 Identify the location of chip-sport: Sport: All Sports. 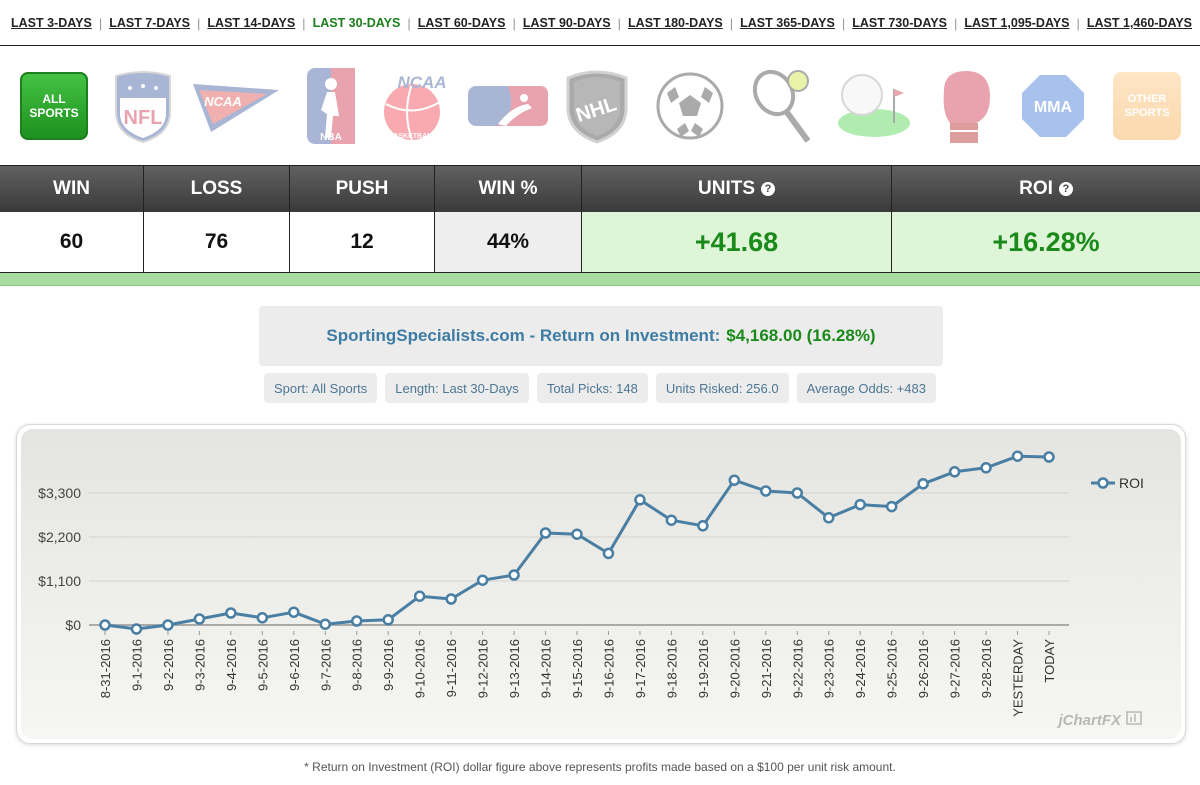
(321, 388).